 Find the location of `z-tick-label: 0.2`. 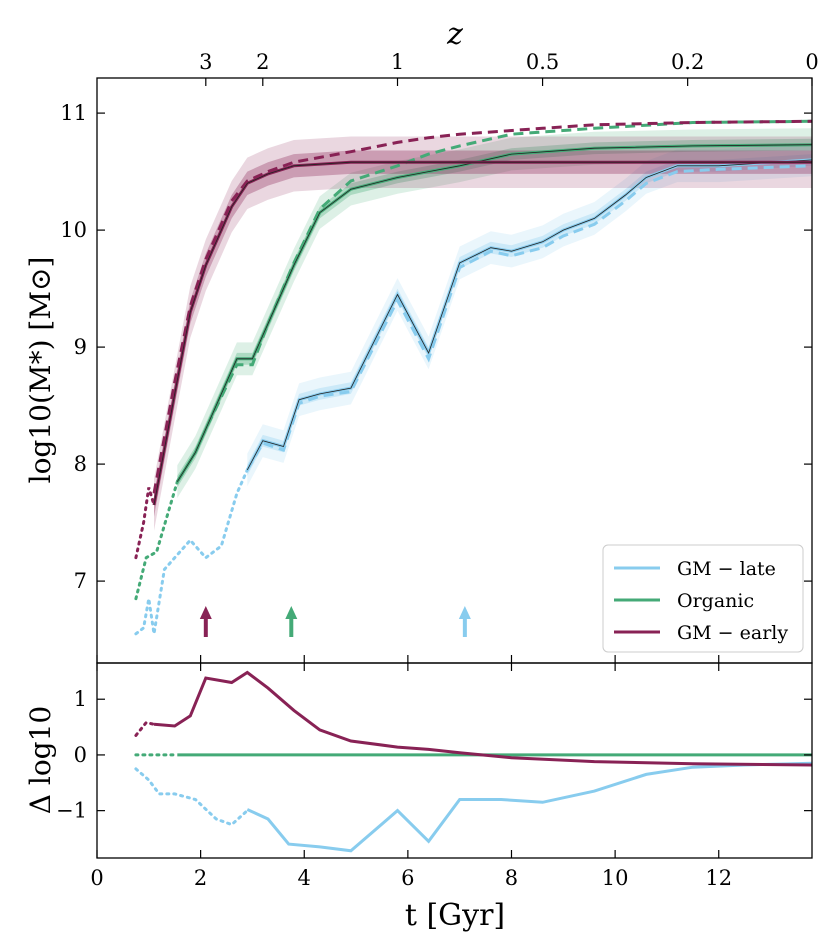

z-tick-label: 0.2 is located at coordinates (687, 62).